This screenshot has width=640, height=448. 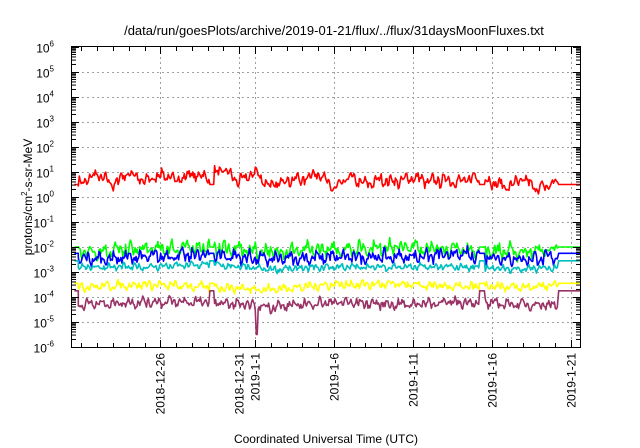 What do you see at coordinates (51, 344) in the screenshot?
I see `y-tick-exponent: -6` at bounding box center [51, 344].